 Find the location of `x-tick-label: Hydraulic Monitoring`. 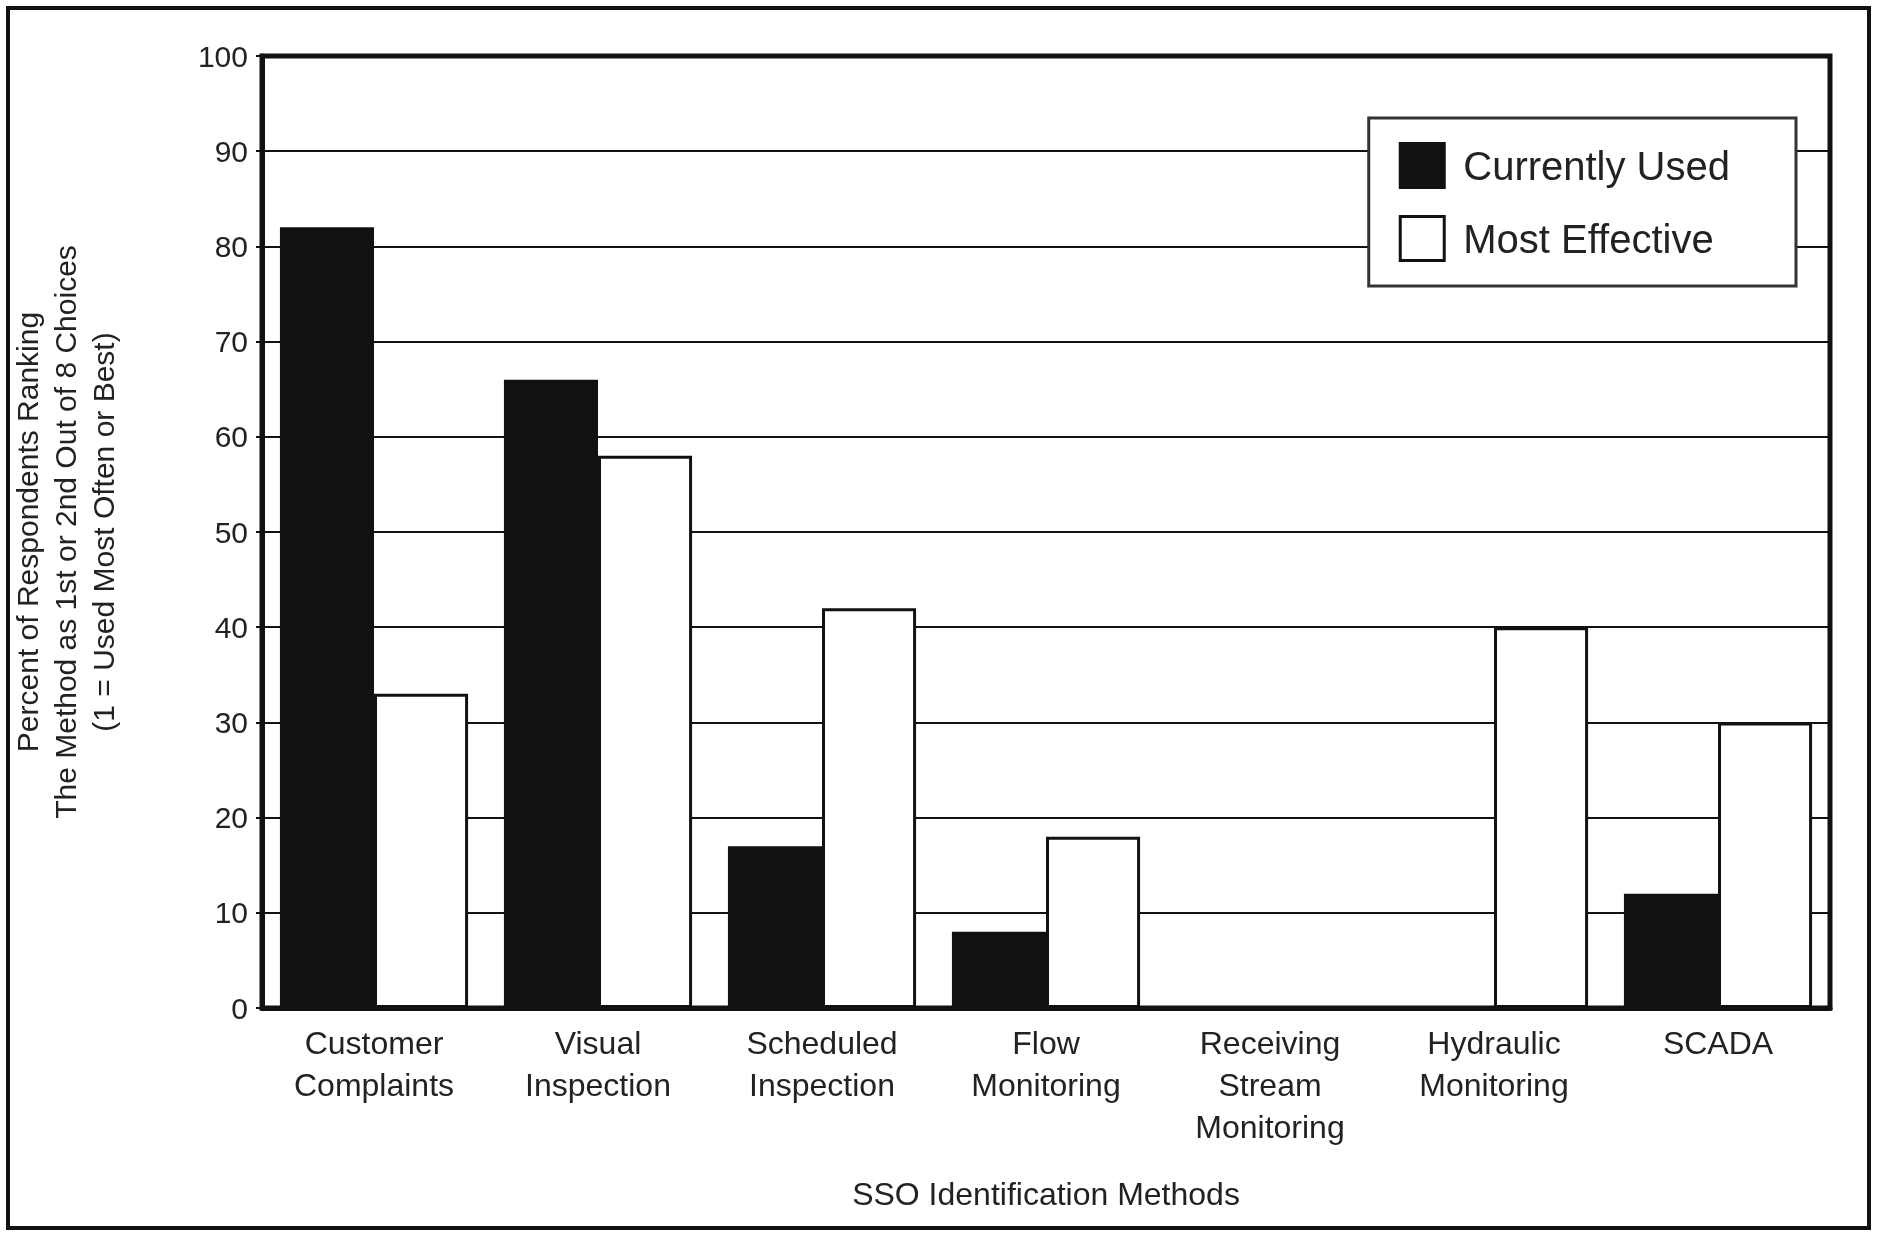

x-tick-label: Hydraulic Monitoring is located at coordinates (1494, 1064).